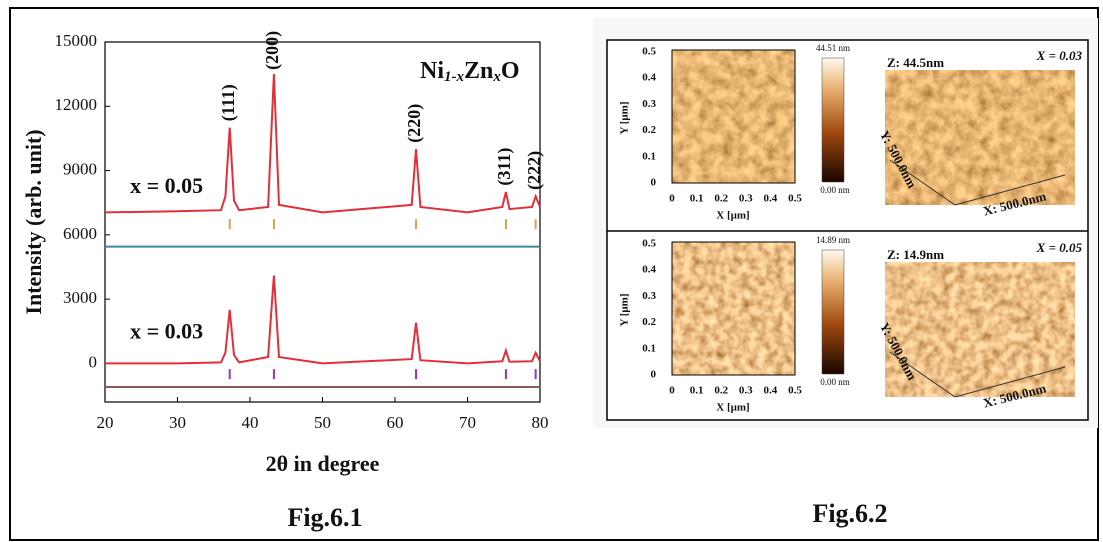 This screenshot has height=542, width=1103. What do you see at coordinates (228, 102) in the screenshot?
I see `peak-label: (111)` at bounding box center [228, 102].